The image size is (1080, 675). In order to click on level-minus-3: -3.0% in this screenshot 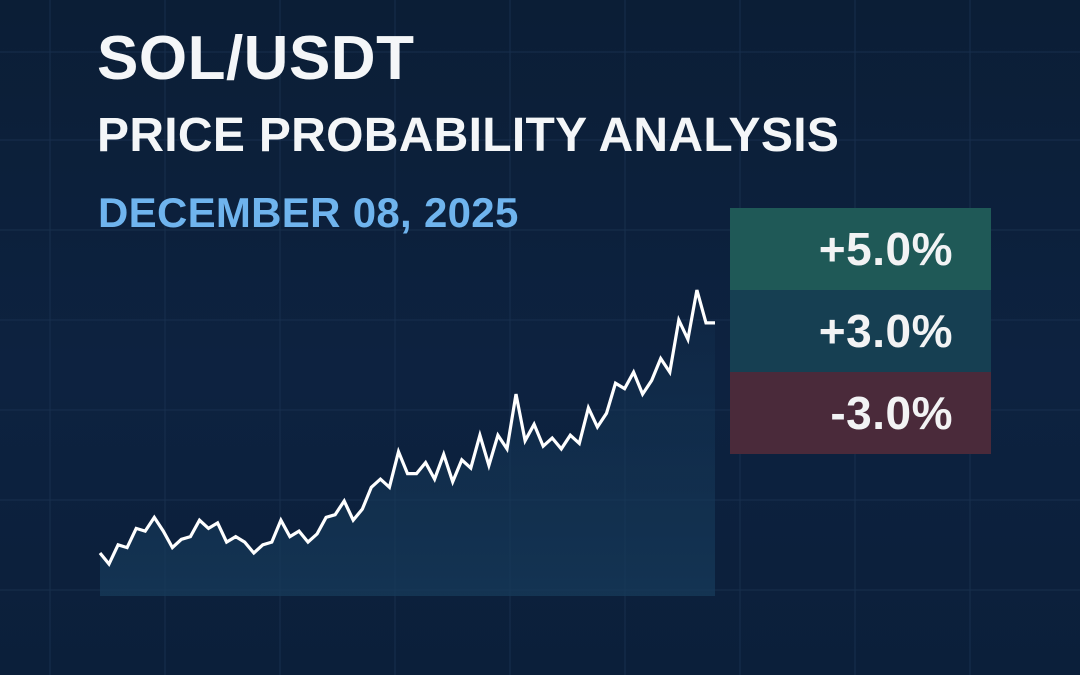, I will do `click(860, 413)`.